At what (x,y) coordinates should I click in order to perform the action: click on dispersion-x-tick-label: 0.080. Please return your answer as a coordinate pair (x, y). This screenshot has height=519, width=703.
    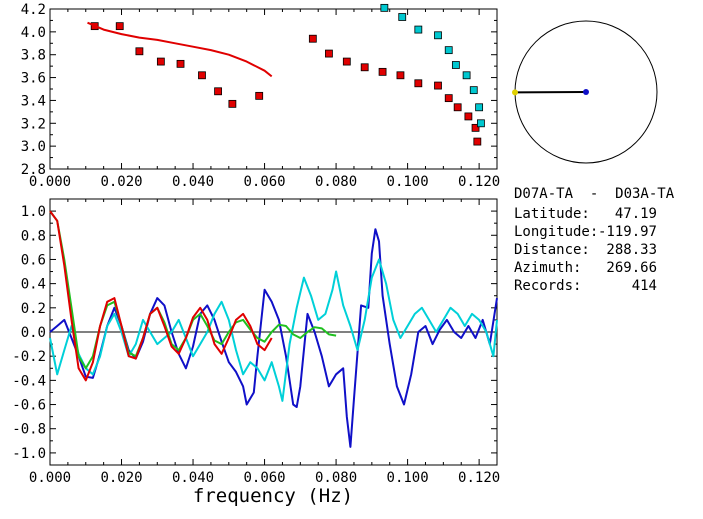
    Looking at the image, I should click on (336, 182).